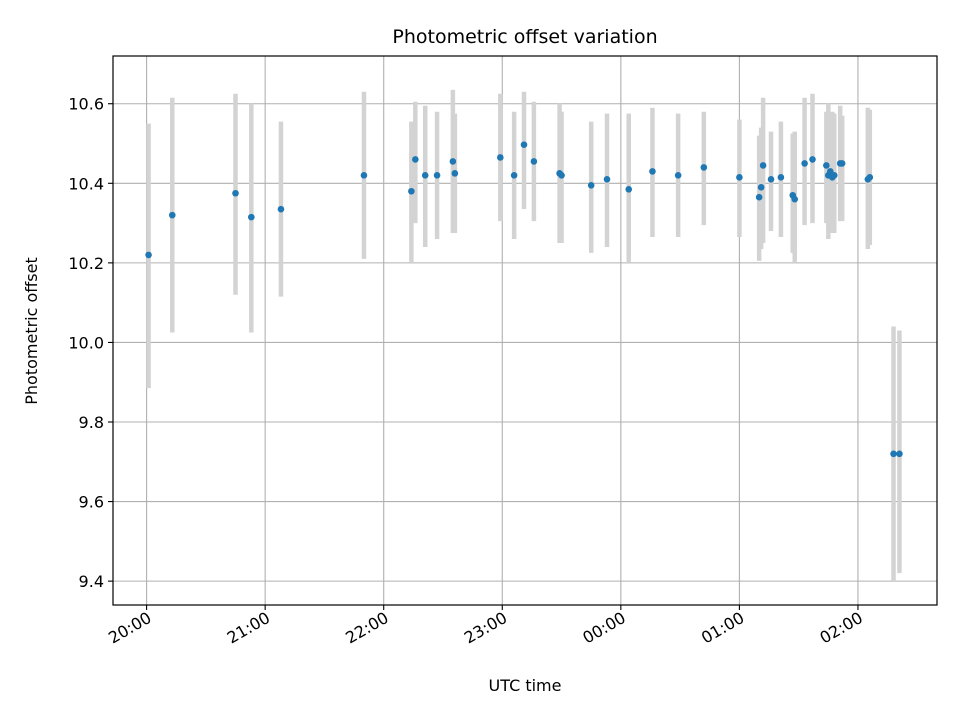  Describe the element at coordinates (524, 37) in the screenshot. I see `chart-title: Photometric offset variation` at that location.